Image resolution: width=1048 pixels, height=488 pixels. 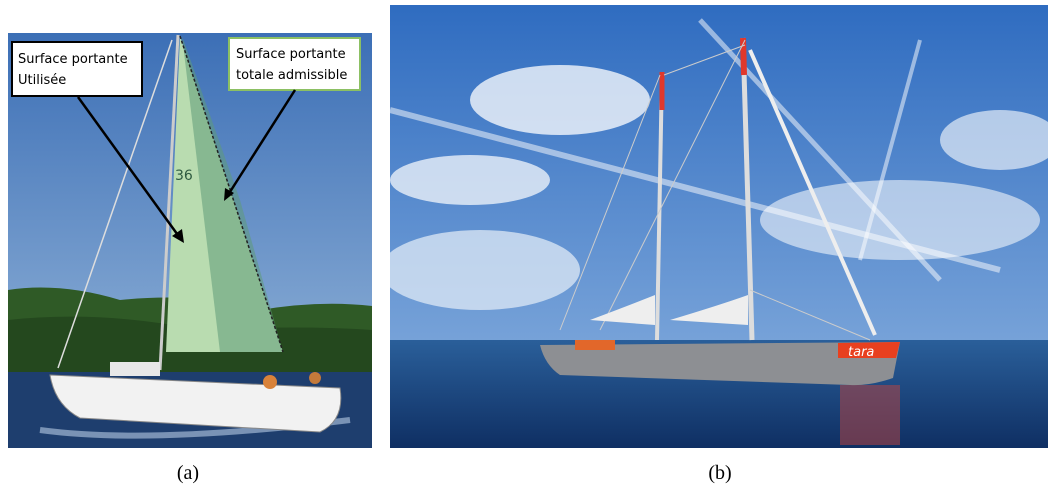 I want to click on label-line: totale admissible, so click(x=291, y=75).